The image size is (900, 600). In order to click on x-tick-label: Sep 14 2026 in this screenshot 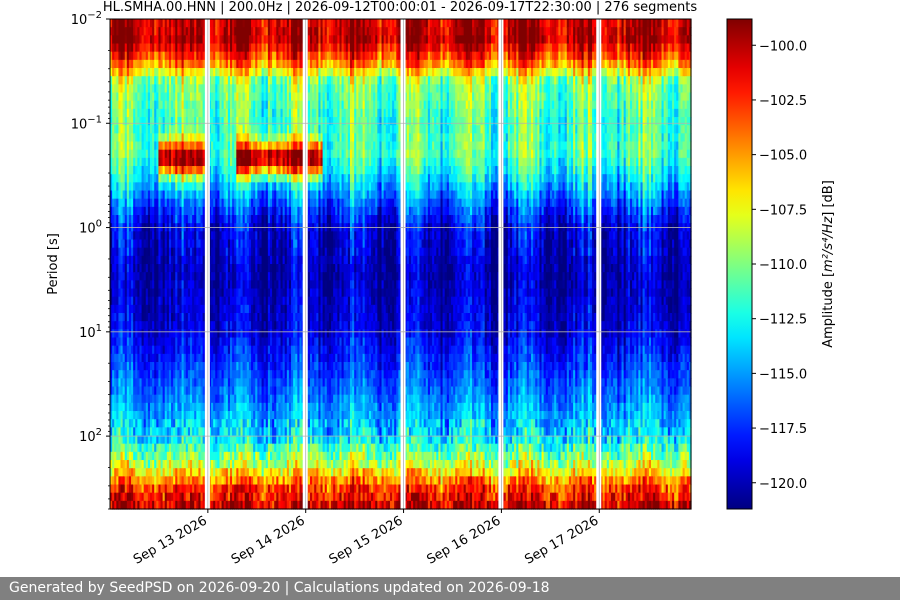, I will do `click(268, 540)`.